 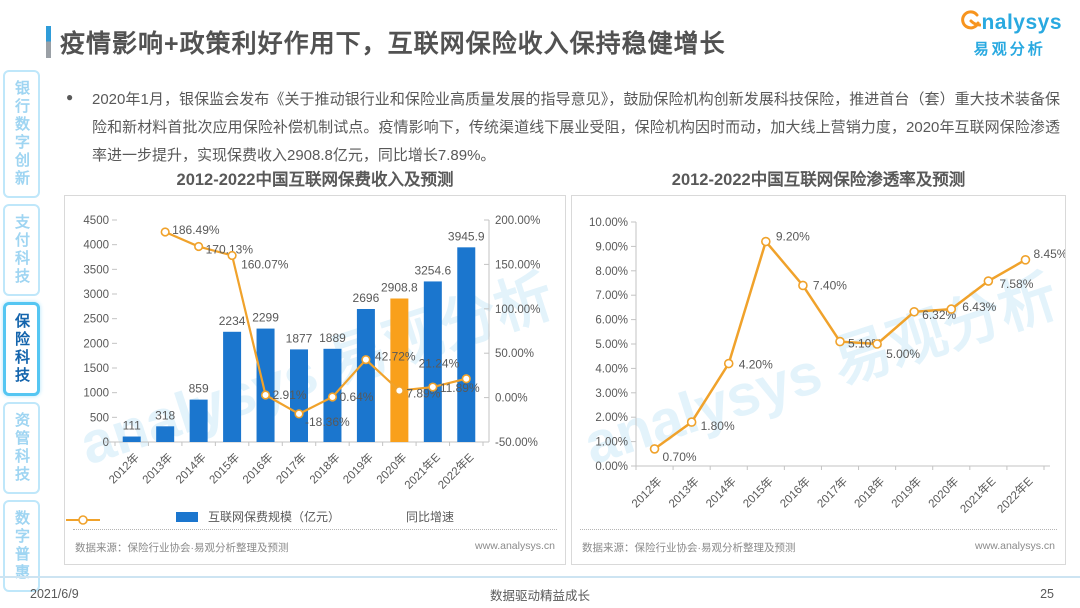 I want to click on svg-text: 170.13%, so click(x=230, y=250).